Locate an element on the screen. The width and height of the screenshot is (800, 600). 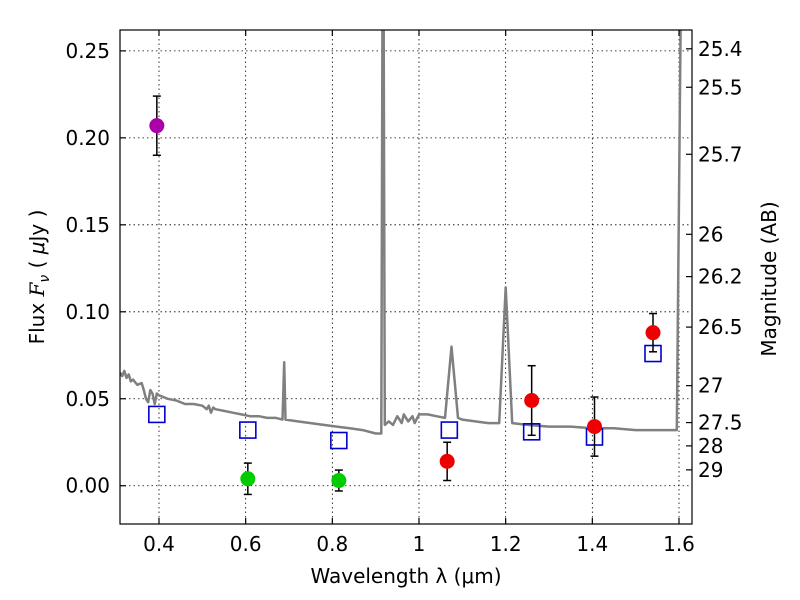
y-tick-label: 0.25 is located at coordinates (87, 51).